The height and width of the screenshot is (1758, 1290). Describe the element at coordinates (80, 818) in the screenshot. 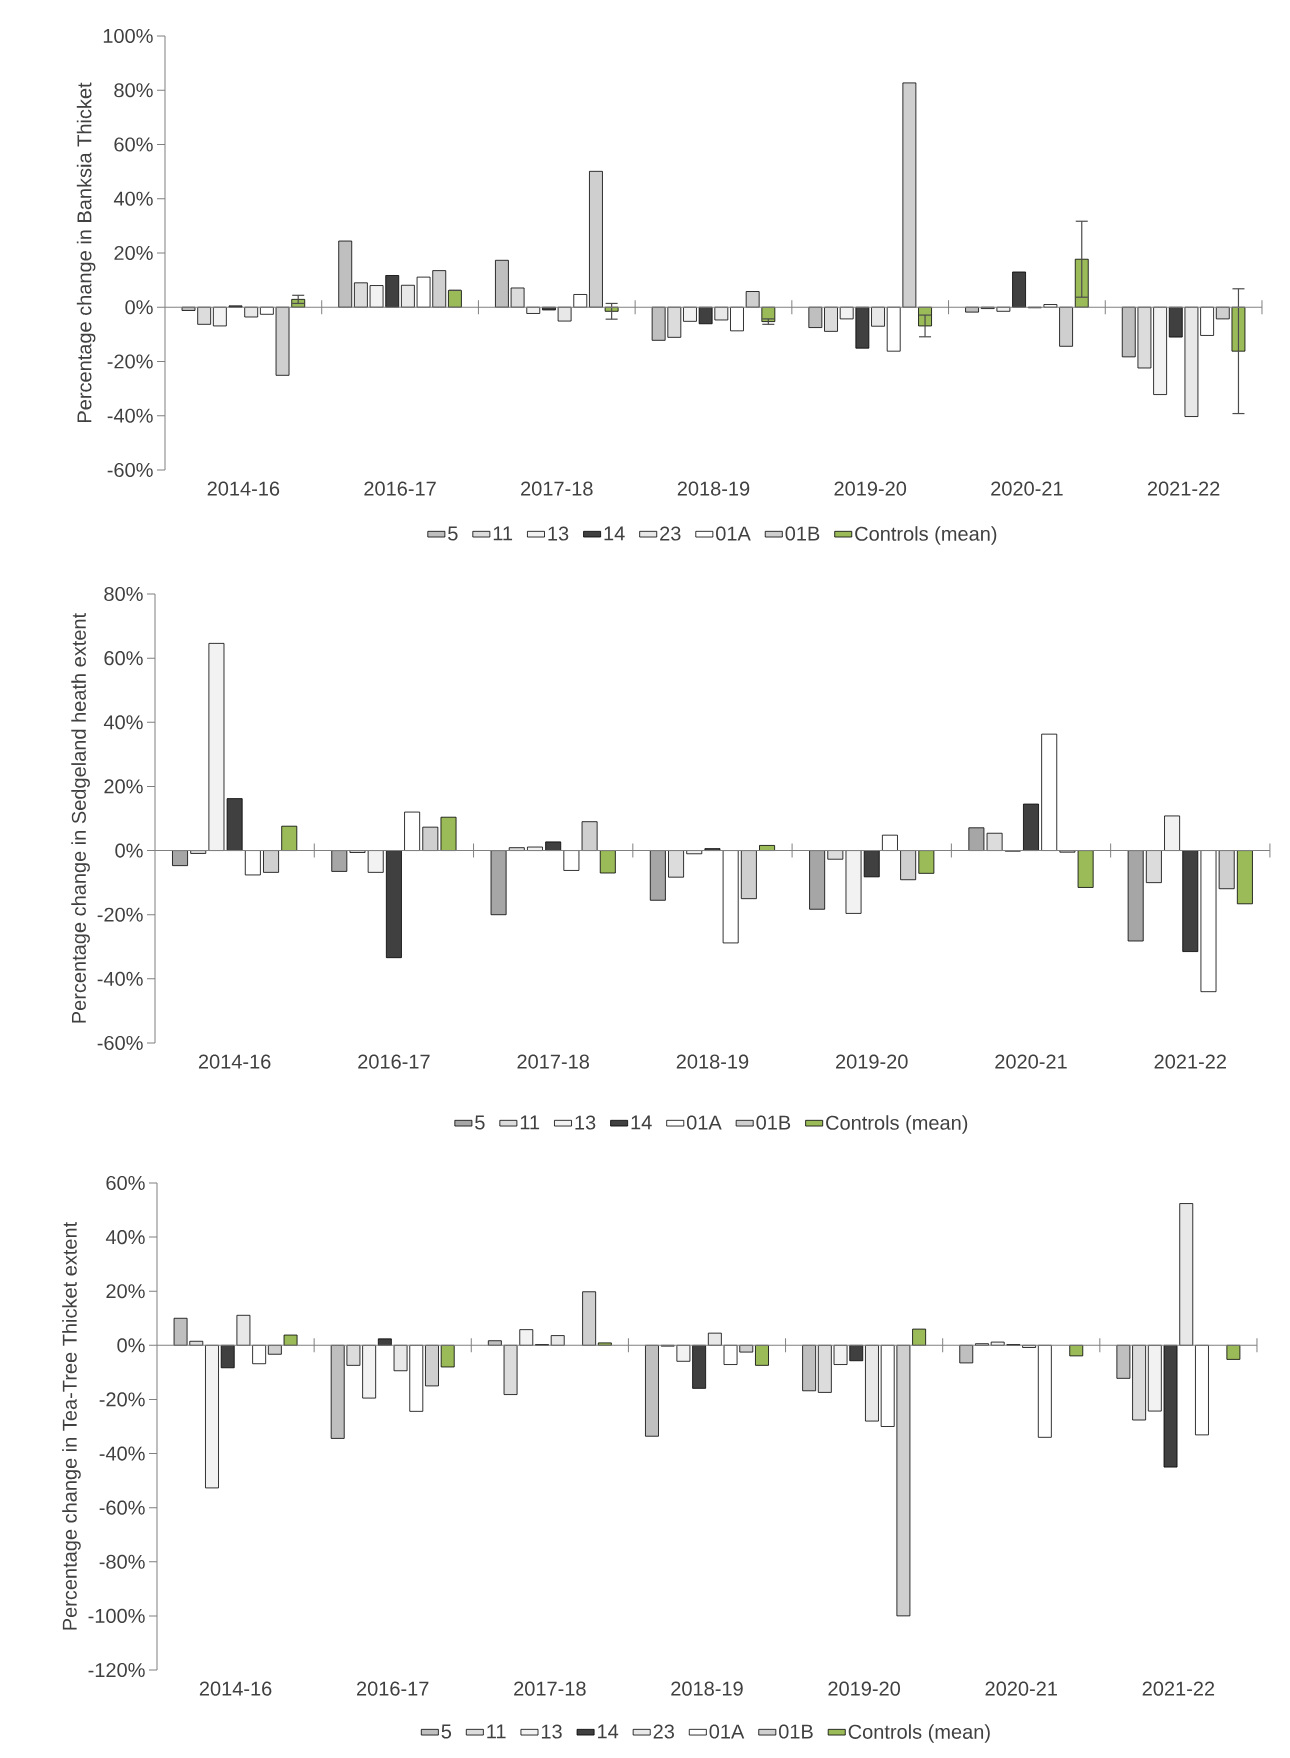

I see `y-axis-title: Percentage change in Sedgeland heath extent` at that location.